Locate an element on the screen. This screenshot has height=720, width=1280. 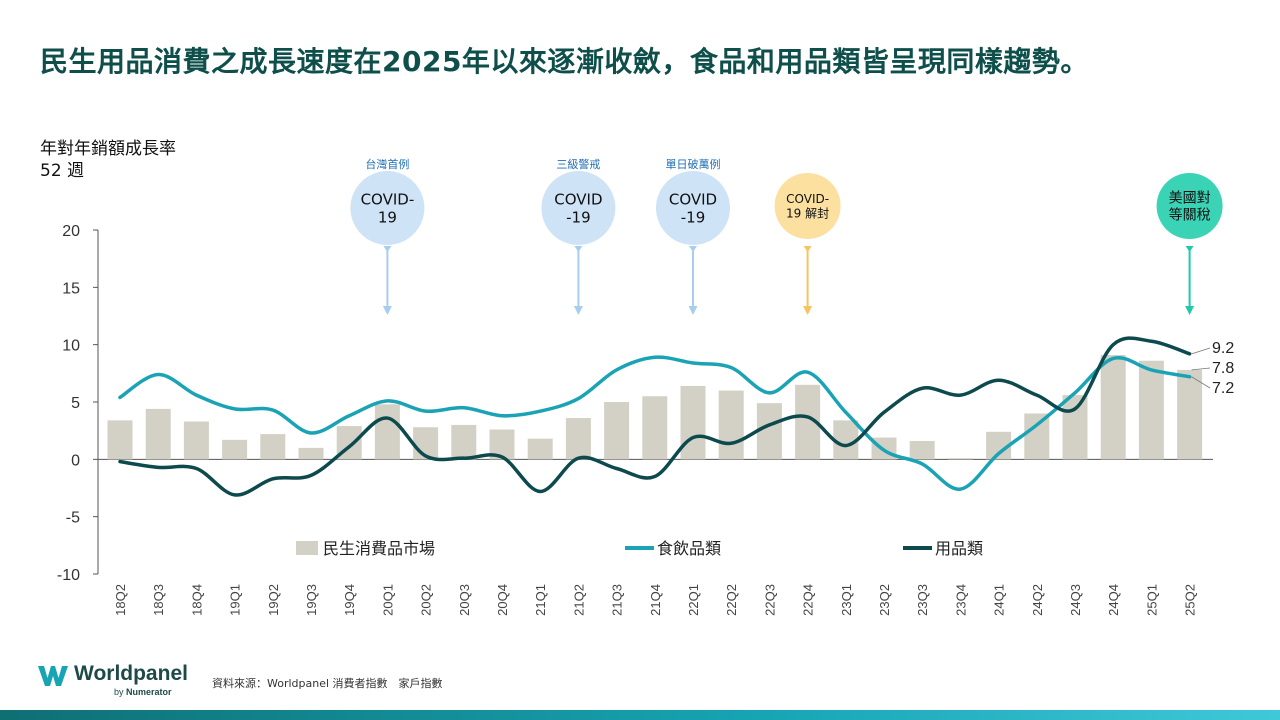
x-tick-label: 24Q1 is located at coordinates (999, 600).